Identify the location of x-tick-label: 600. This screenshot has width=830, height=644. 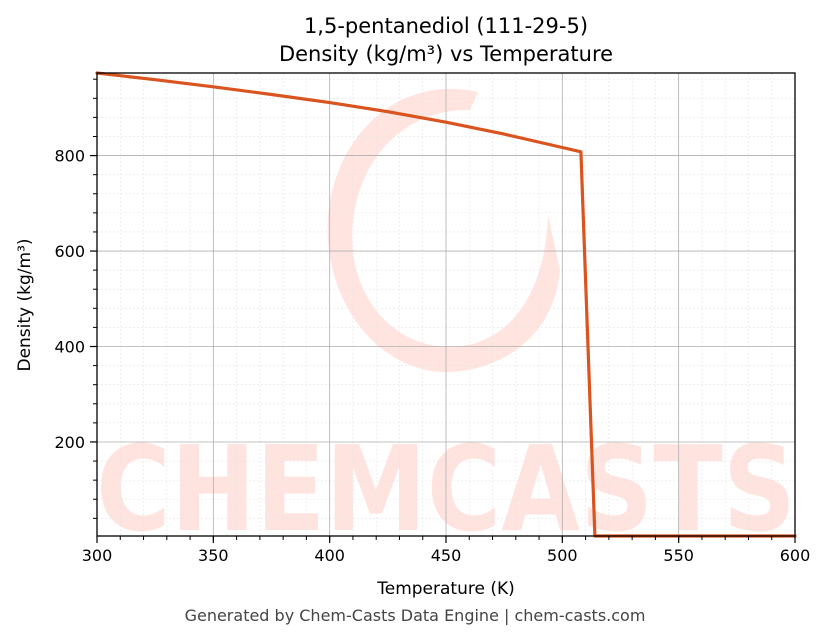
(795, 555).